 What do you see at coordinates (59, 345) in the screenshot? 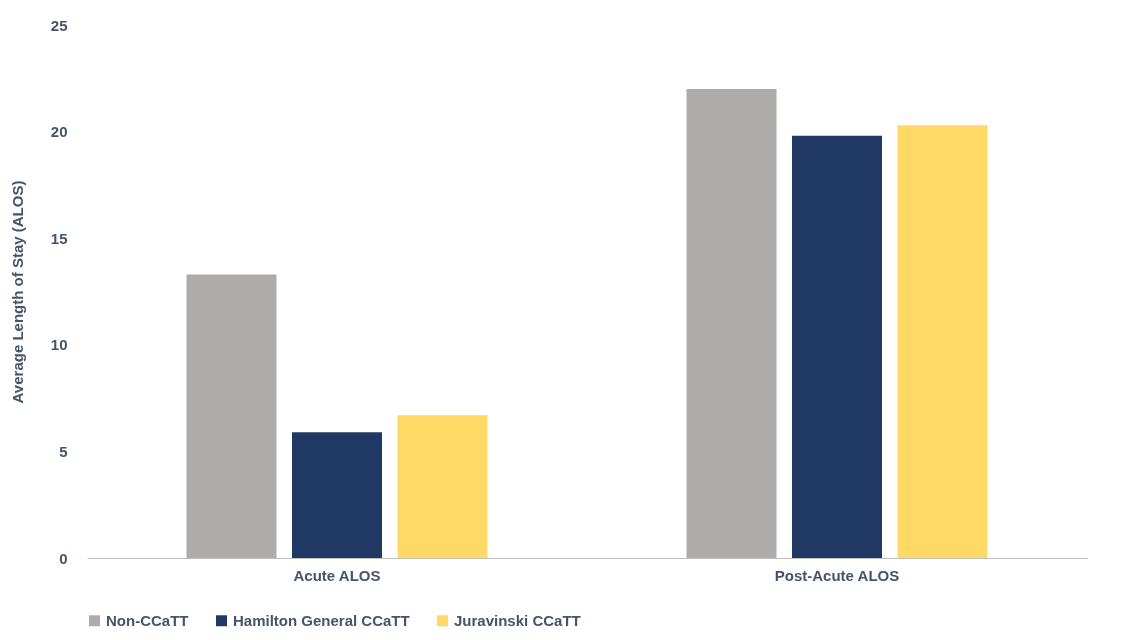
I see `y-tick-label: 10` at bounding box center [59, 345].